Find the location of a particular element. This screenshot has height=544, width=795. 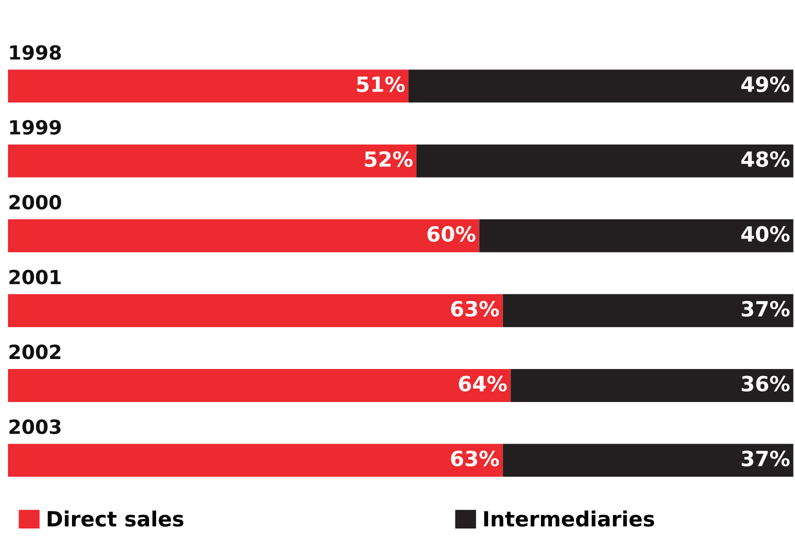

data-label: 52% is located at coordinates (388, 159).